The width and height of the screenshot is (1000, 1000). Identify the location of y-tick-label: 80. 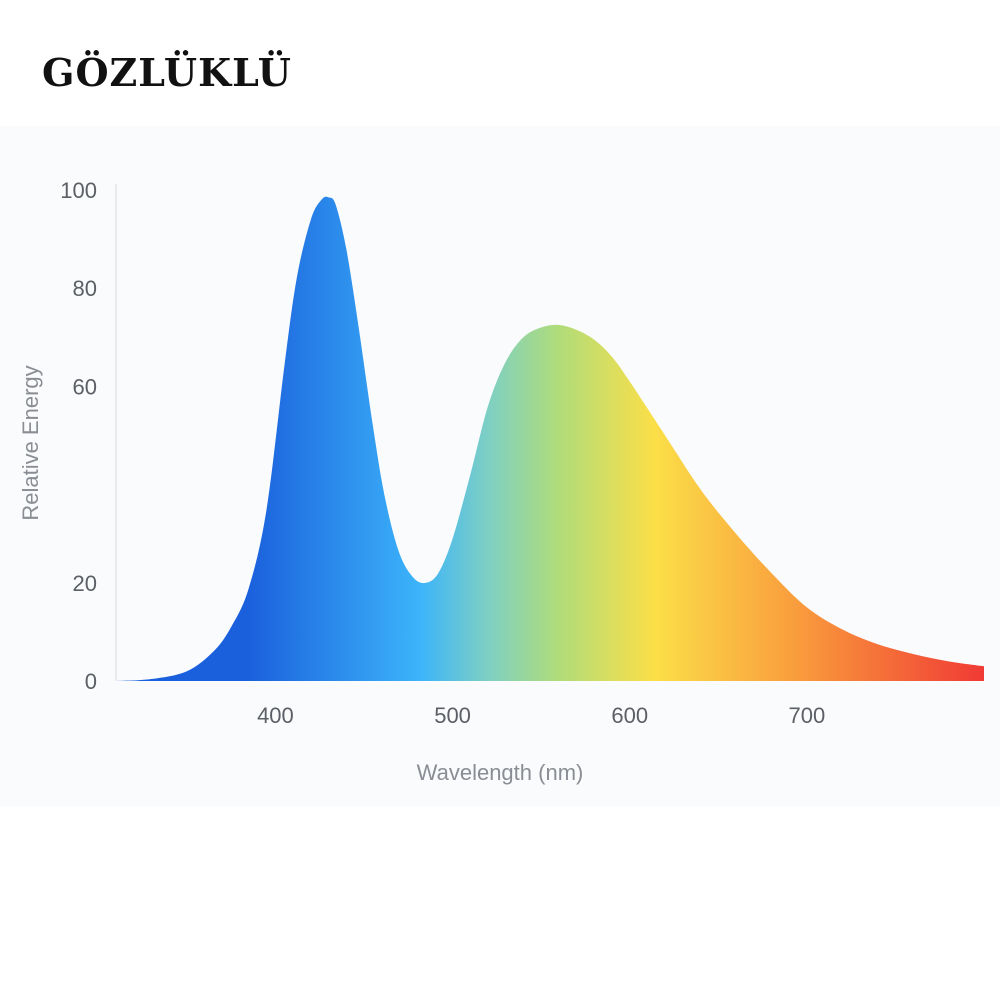
(85, 288).